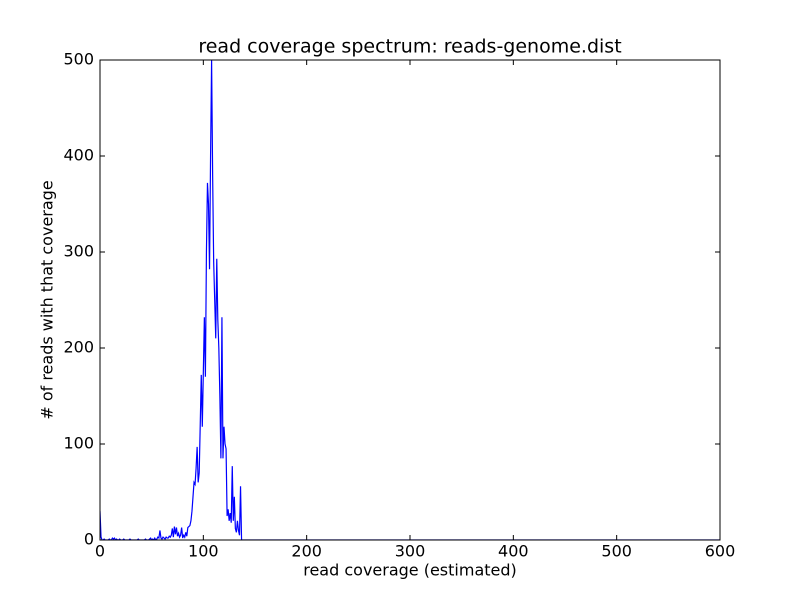 The image size is (800, 600). Describe the element at coordinates (203, 551) in the screenshot. I see `x-tick-label: 100` at that location.